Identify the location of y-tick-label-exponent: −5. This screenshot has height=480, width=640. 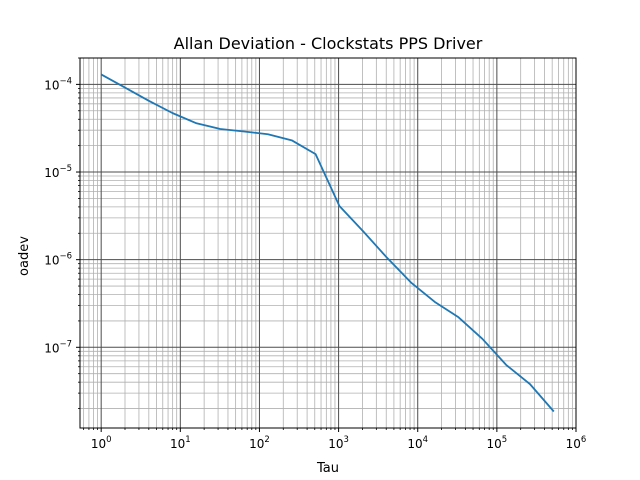
(65, 169).